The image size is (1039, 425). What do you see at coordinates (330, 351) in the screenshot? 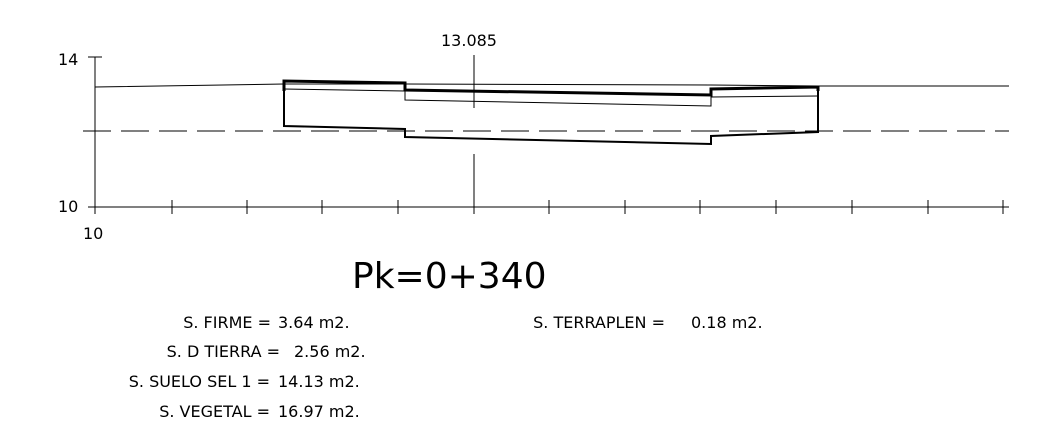
I see `area-value-d-tierra: 2.56 m2.` at bounding box center [330, 351].